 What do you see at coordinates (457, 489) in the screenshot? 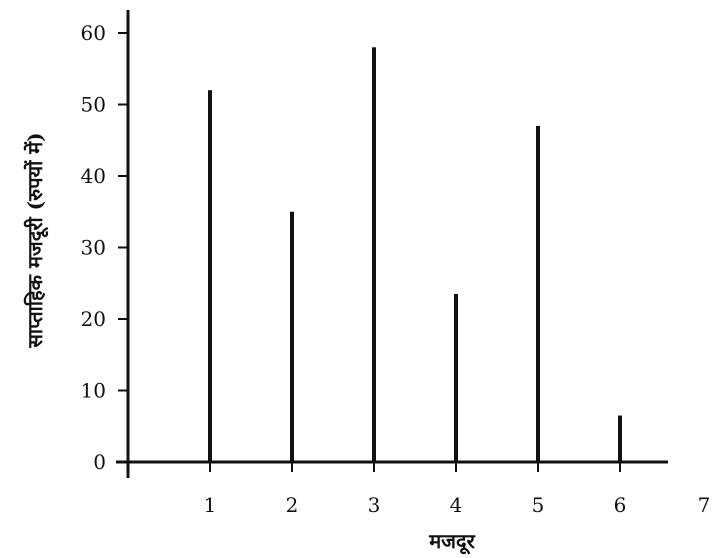
I see `x-ticks: 1 2 3 4 5 6 7` at bounding box center [457, 489].